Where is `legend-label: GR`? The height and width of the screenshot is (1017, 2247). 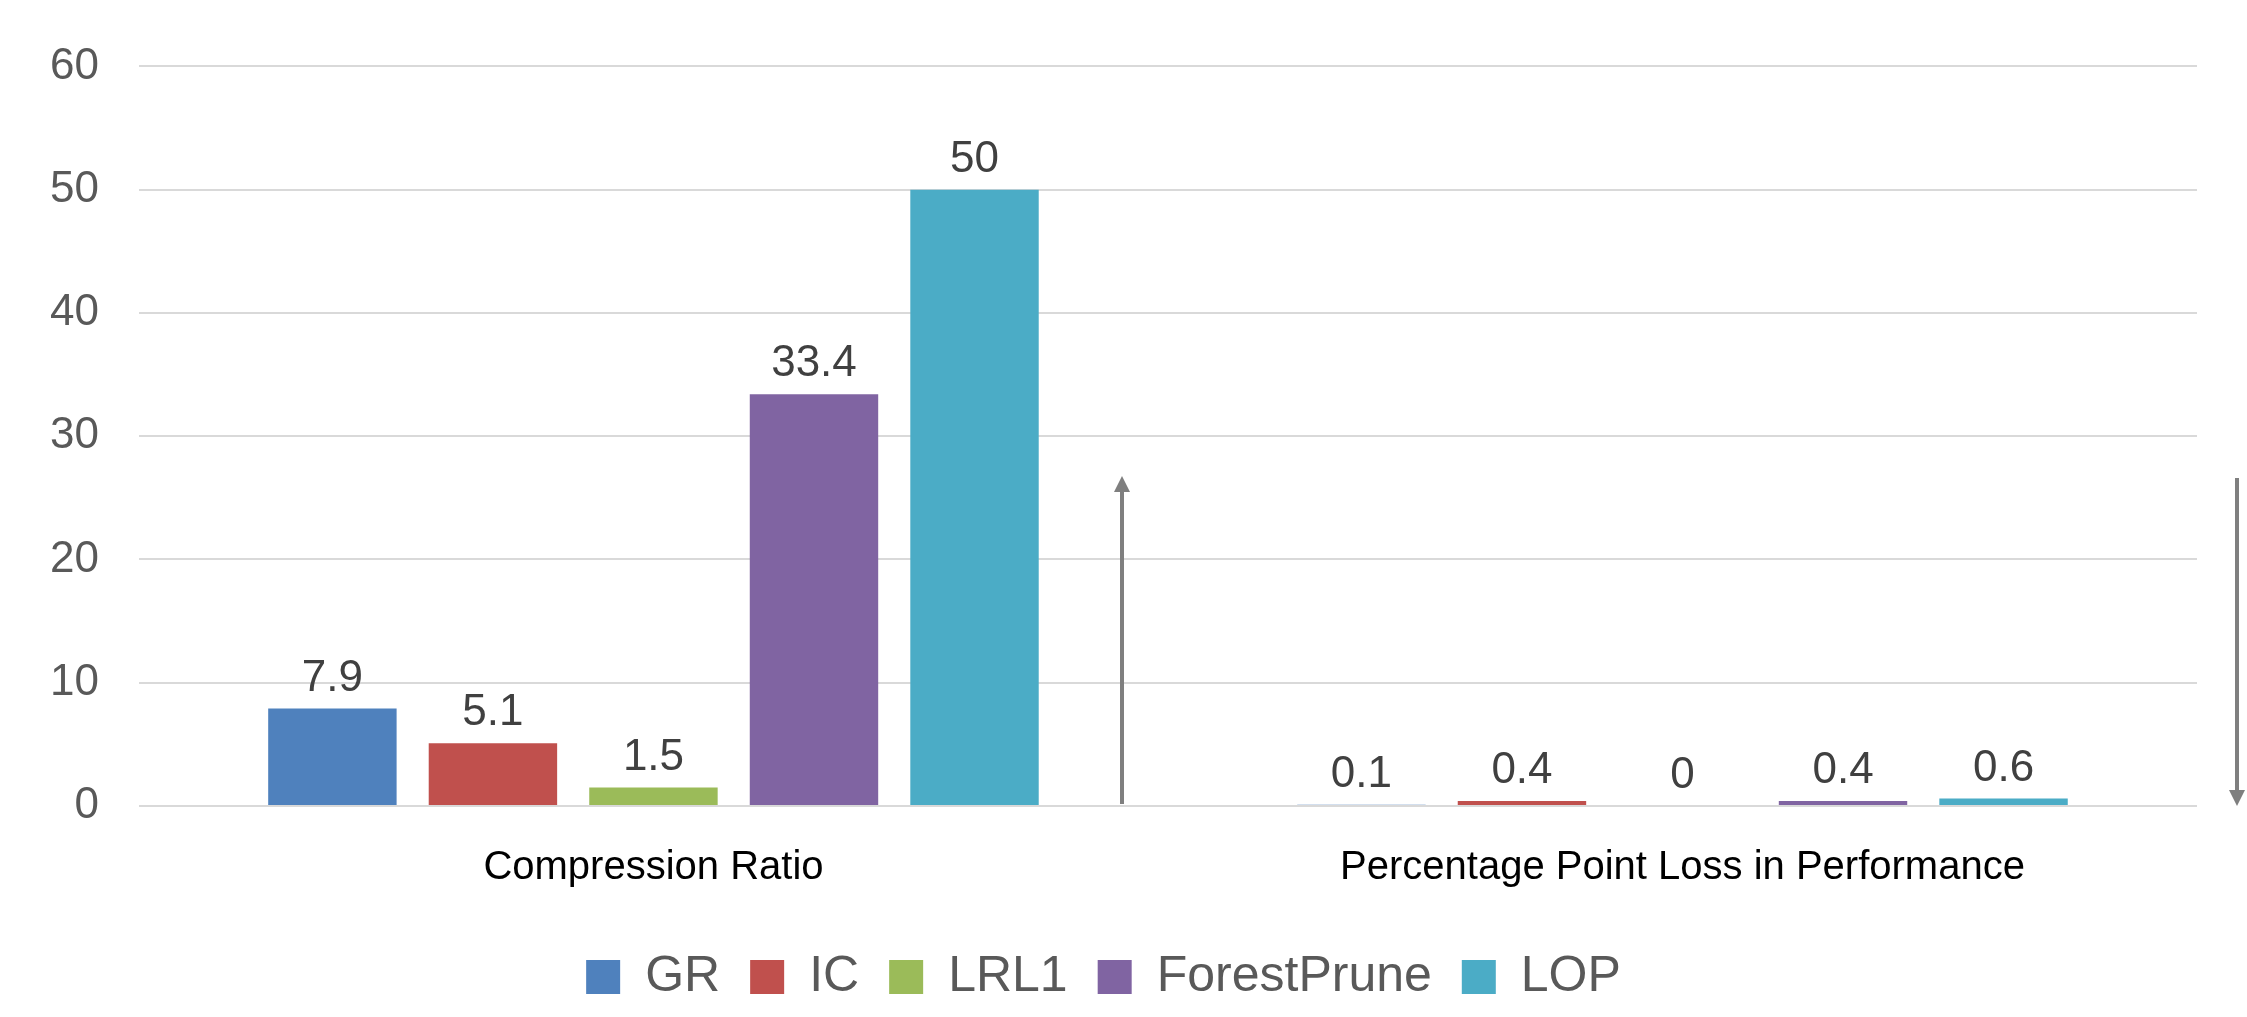 legend-label: GR is located at coordinates (683, 973).